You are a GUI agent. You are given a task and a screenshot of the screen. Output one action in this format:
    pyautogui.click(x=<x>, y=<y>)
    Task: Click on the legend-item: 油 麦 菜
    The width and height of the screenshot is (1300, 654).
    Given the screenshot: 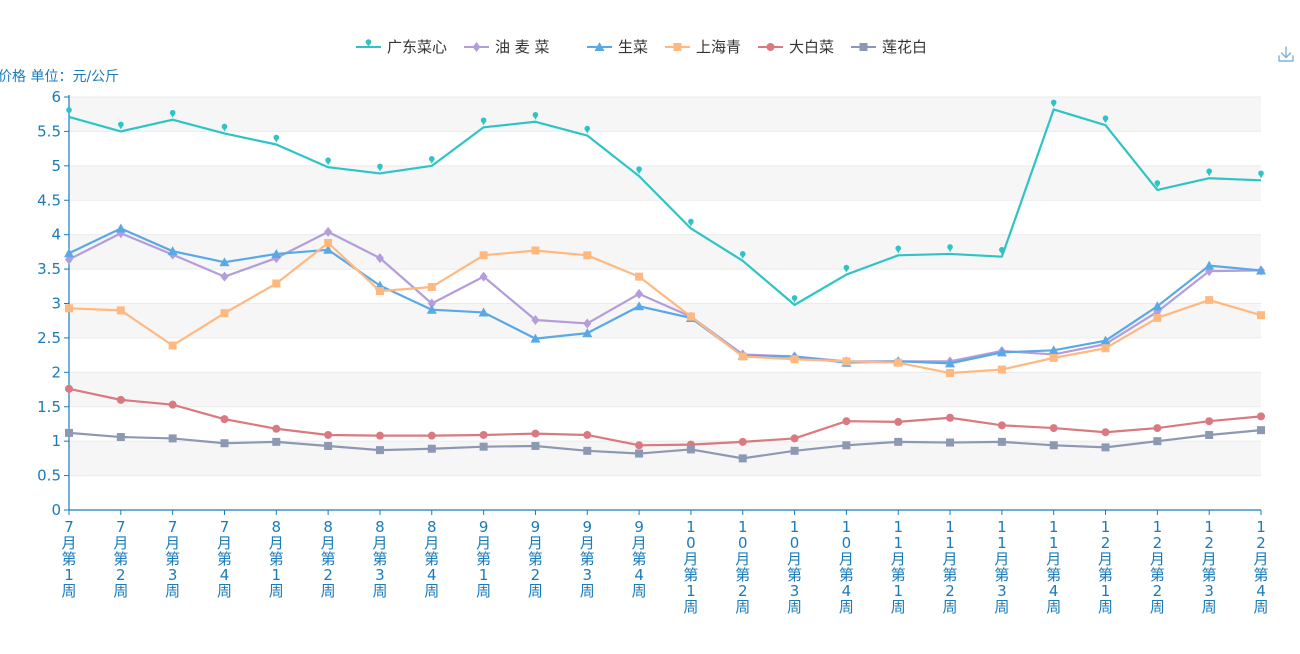 What is the action you would take?
    pyautogui.click(x=507, y=47)
    